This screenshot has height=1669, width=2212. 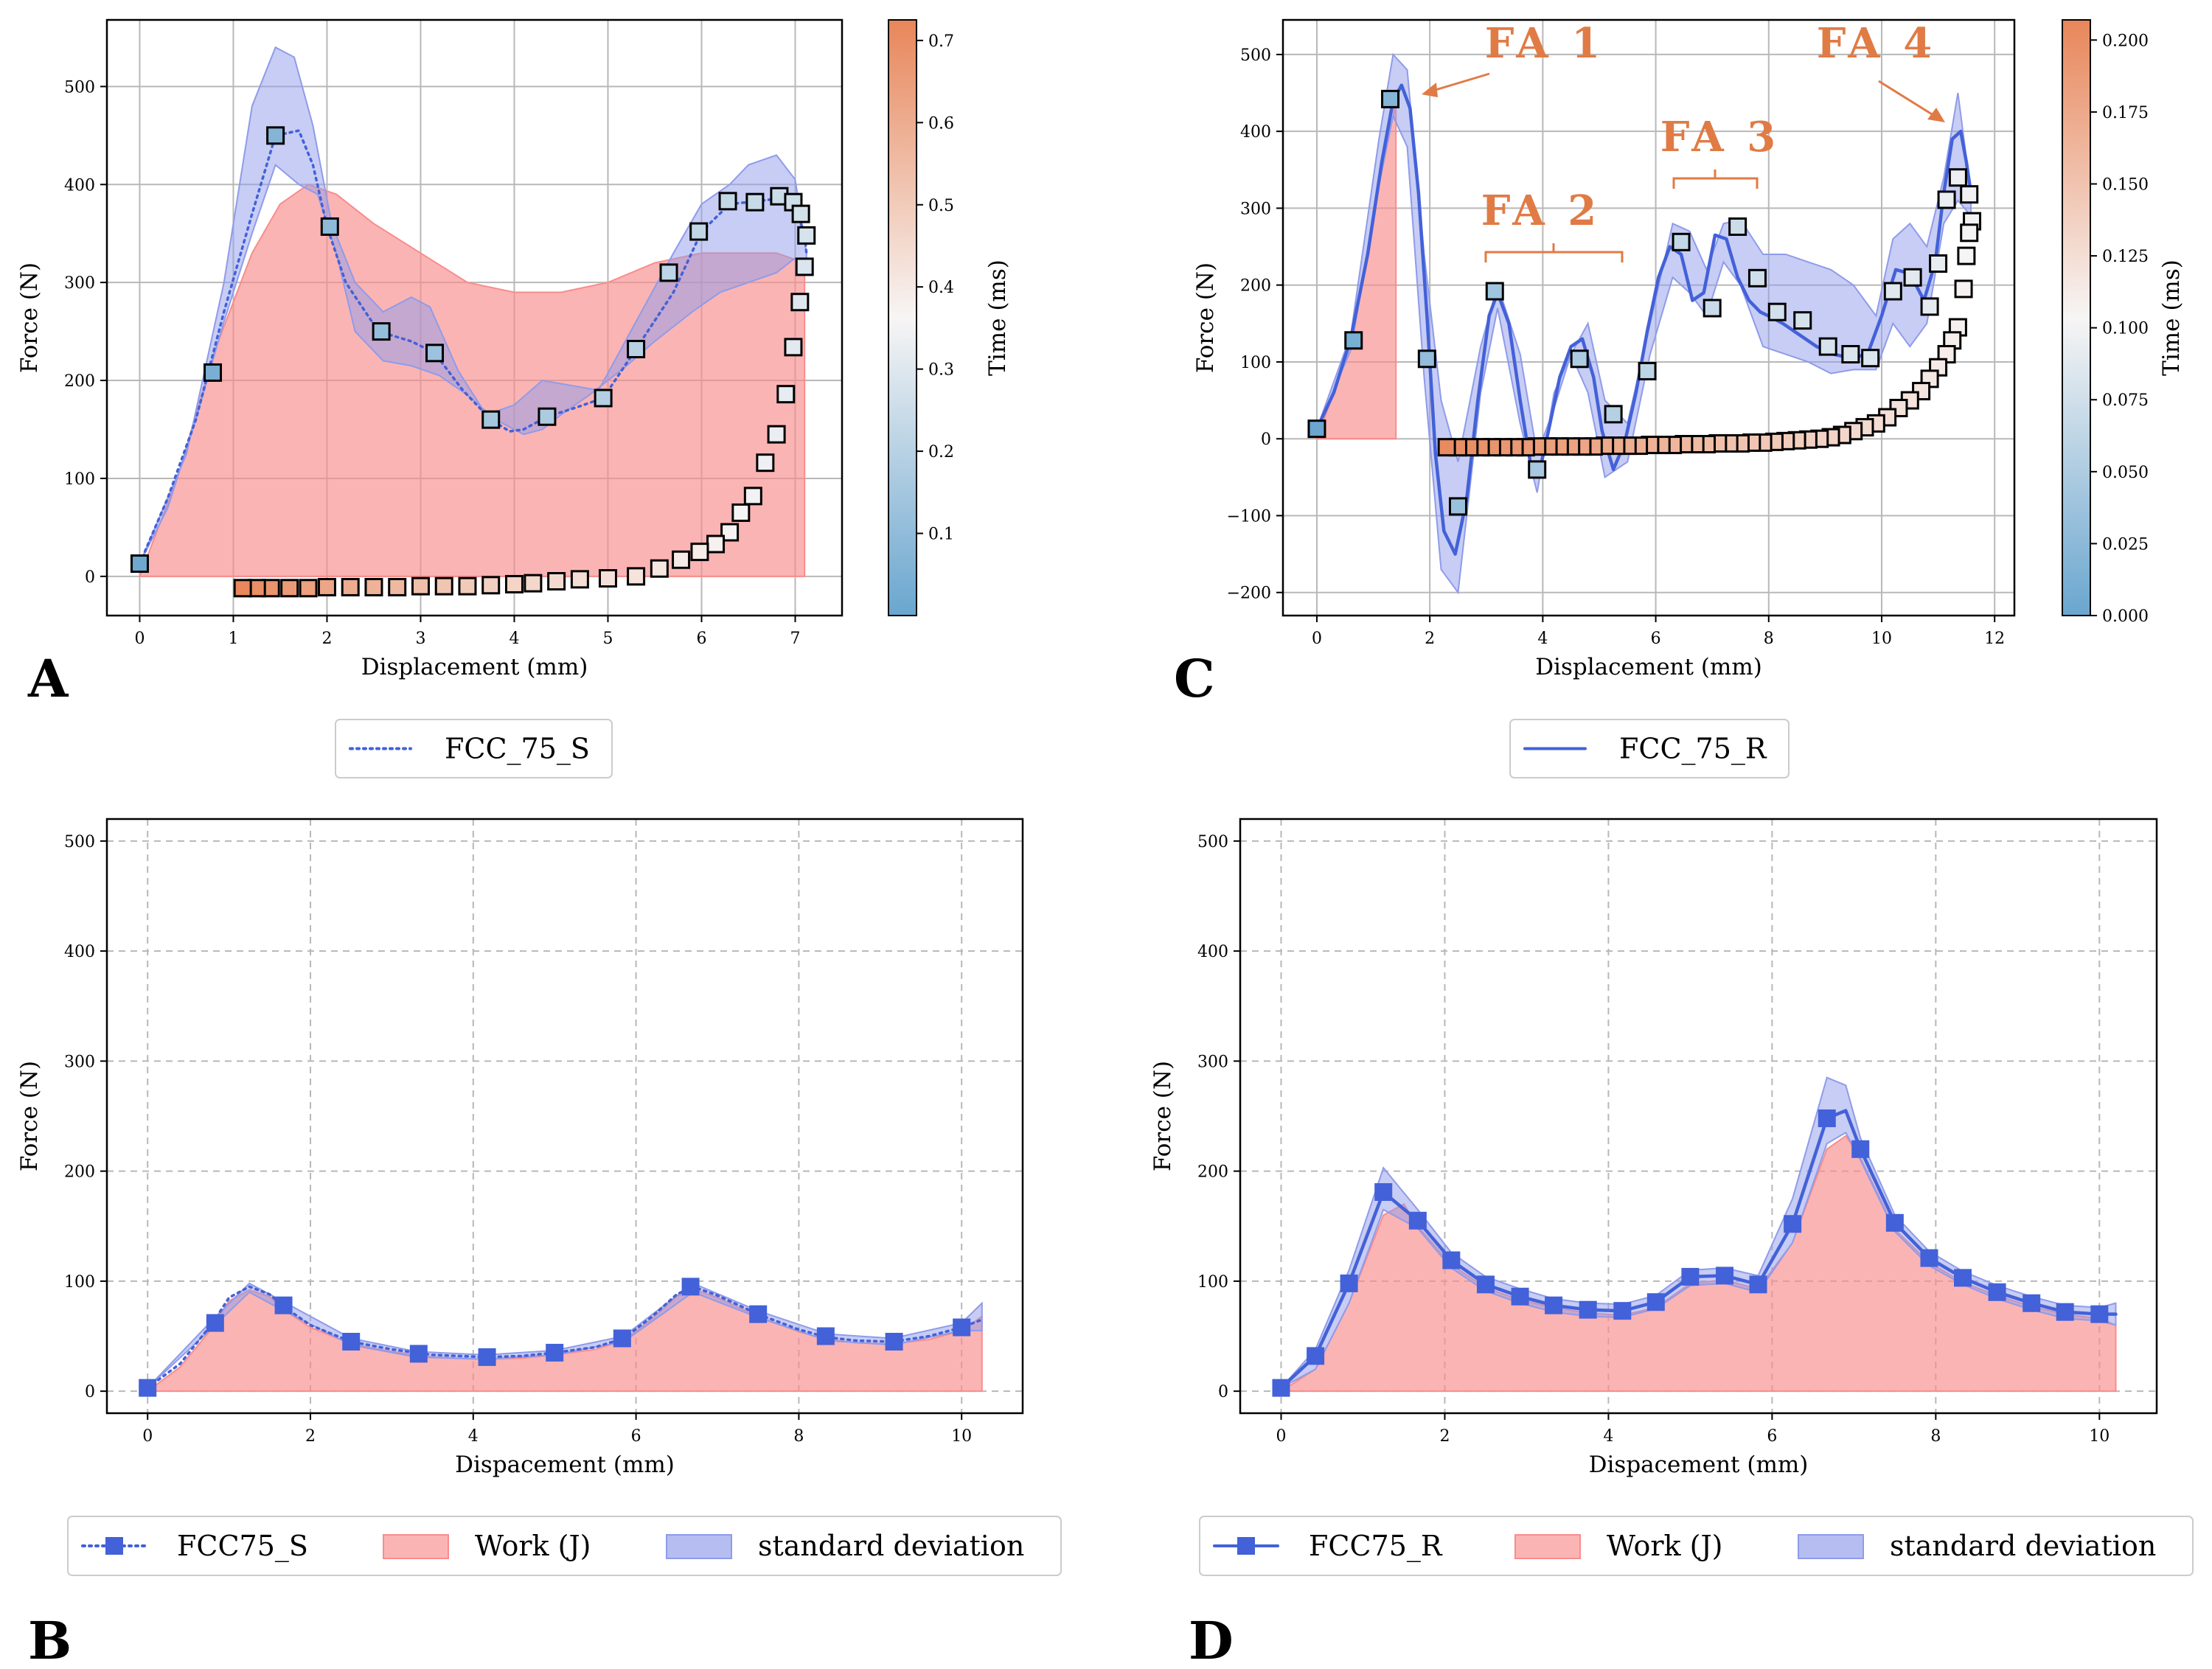 What do you see at coordinates (1266, 440) in the screenshot?
I see `y-tick-label: 0` at bounding box center [1266, 440].